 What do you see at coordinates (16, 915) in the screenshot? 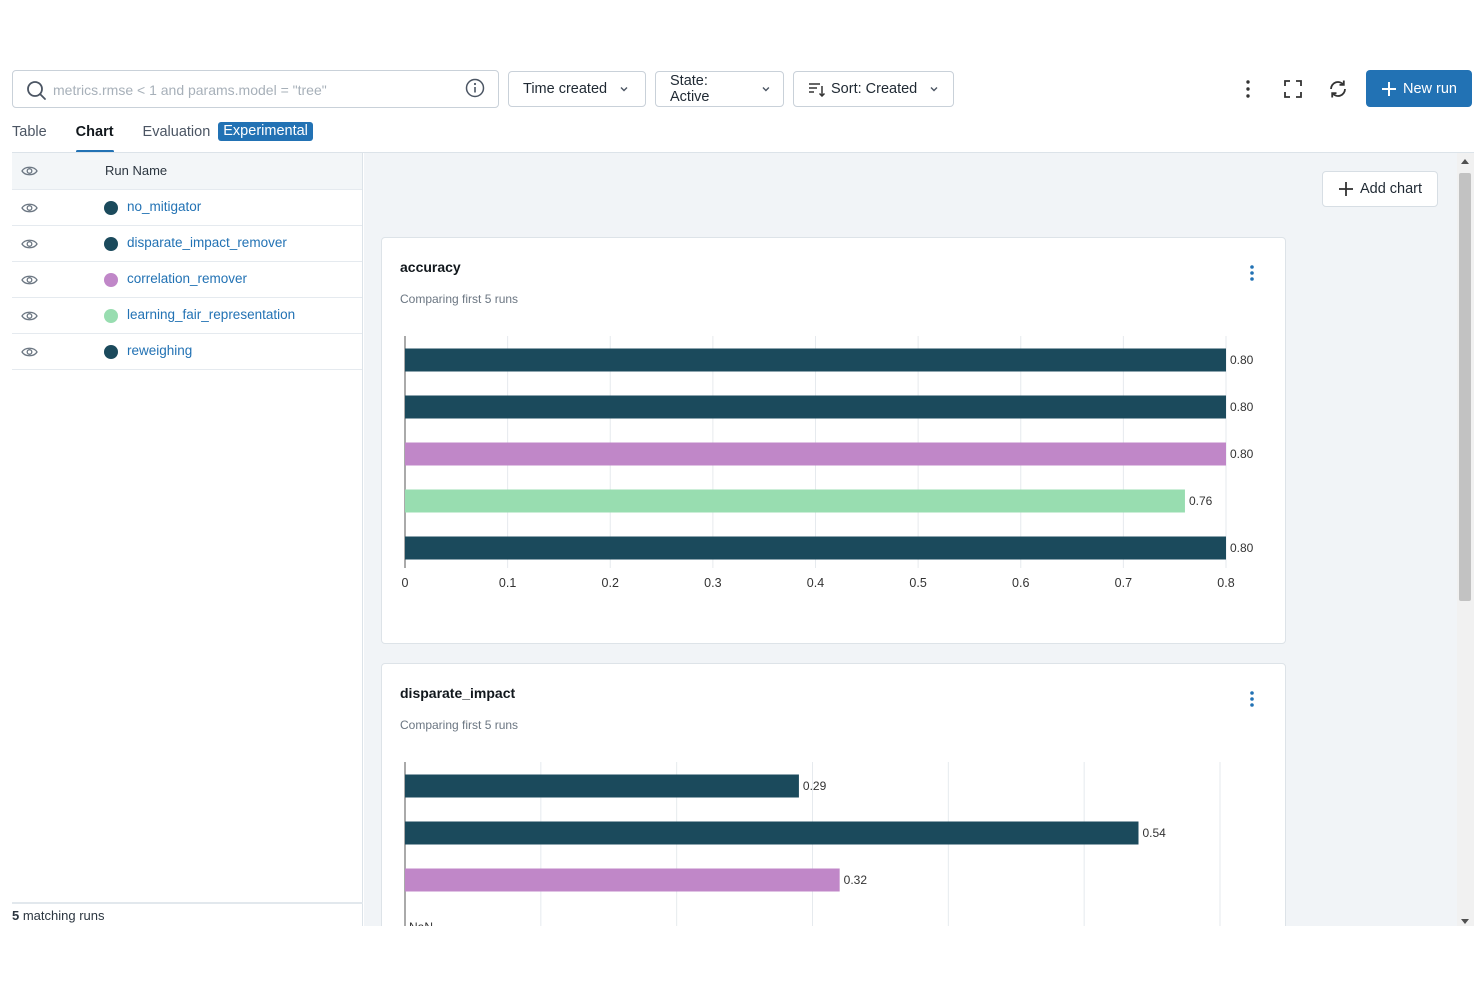
I see `matching-runs-count: 5` at bounding box center [16, 915].